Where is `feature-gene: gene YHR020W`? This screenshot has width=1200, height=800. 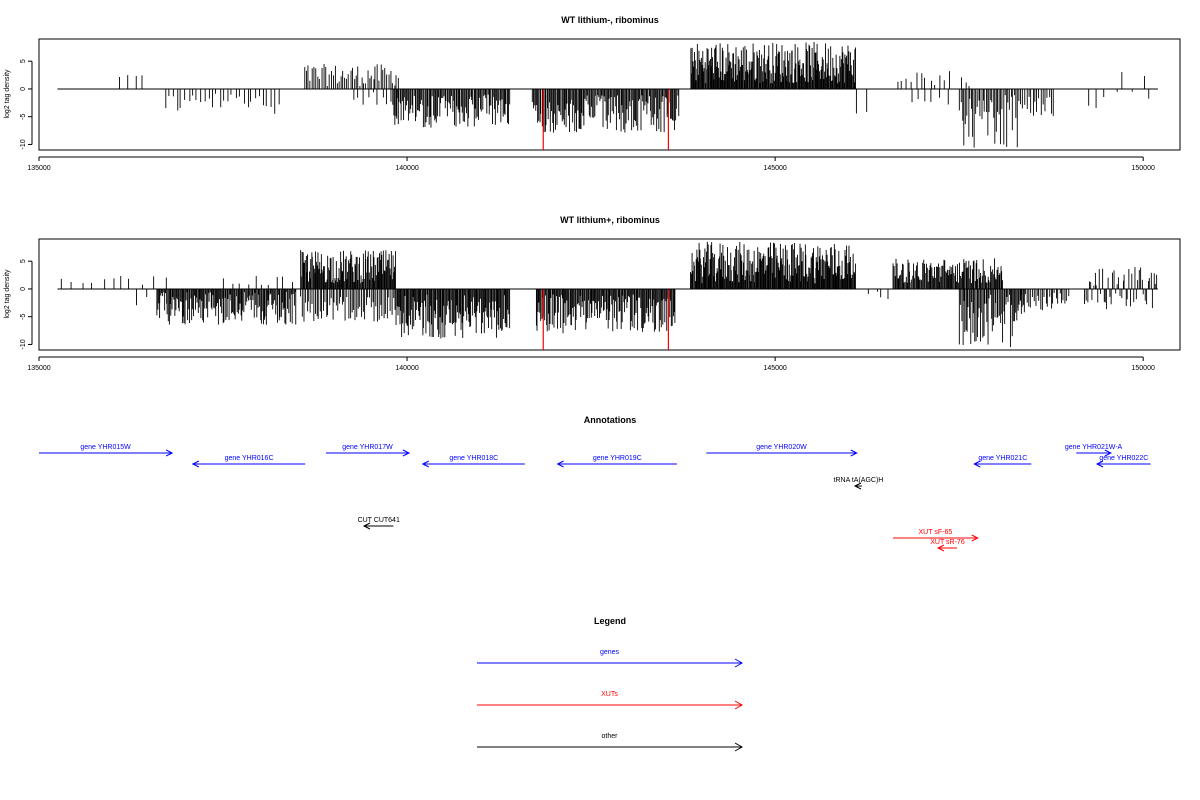 feature-gene: gene YHR020W is located at coordinates (782, 450).